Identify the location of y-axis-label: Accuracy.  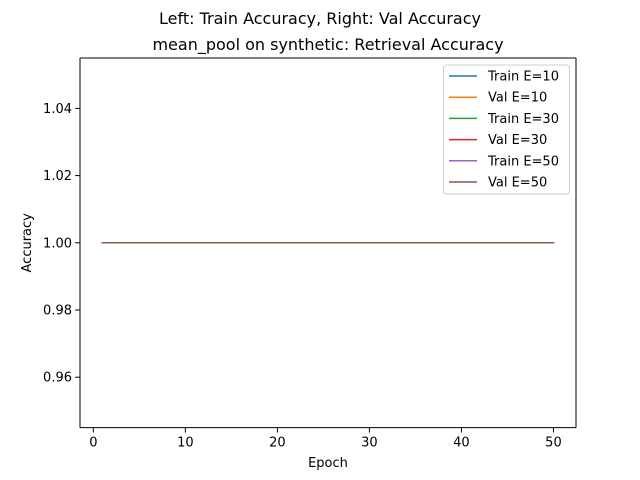
(27, 243).